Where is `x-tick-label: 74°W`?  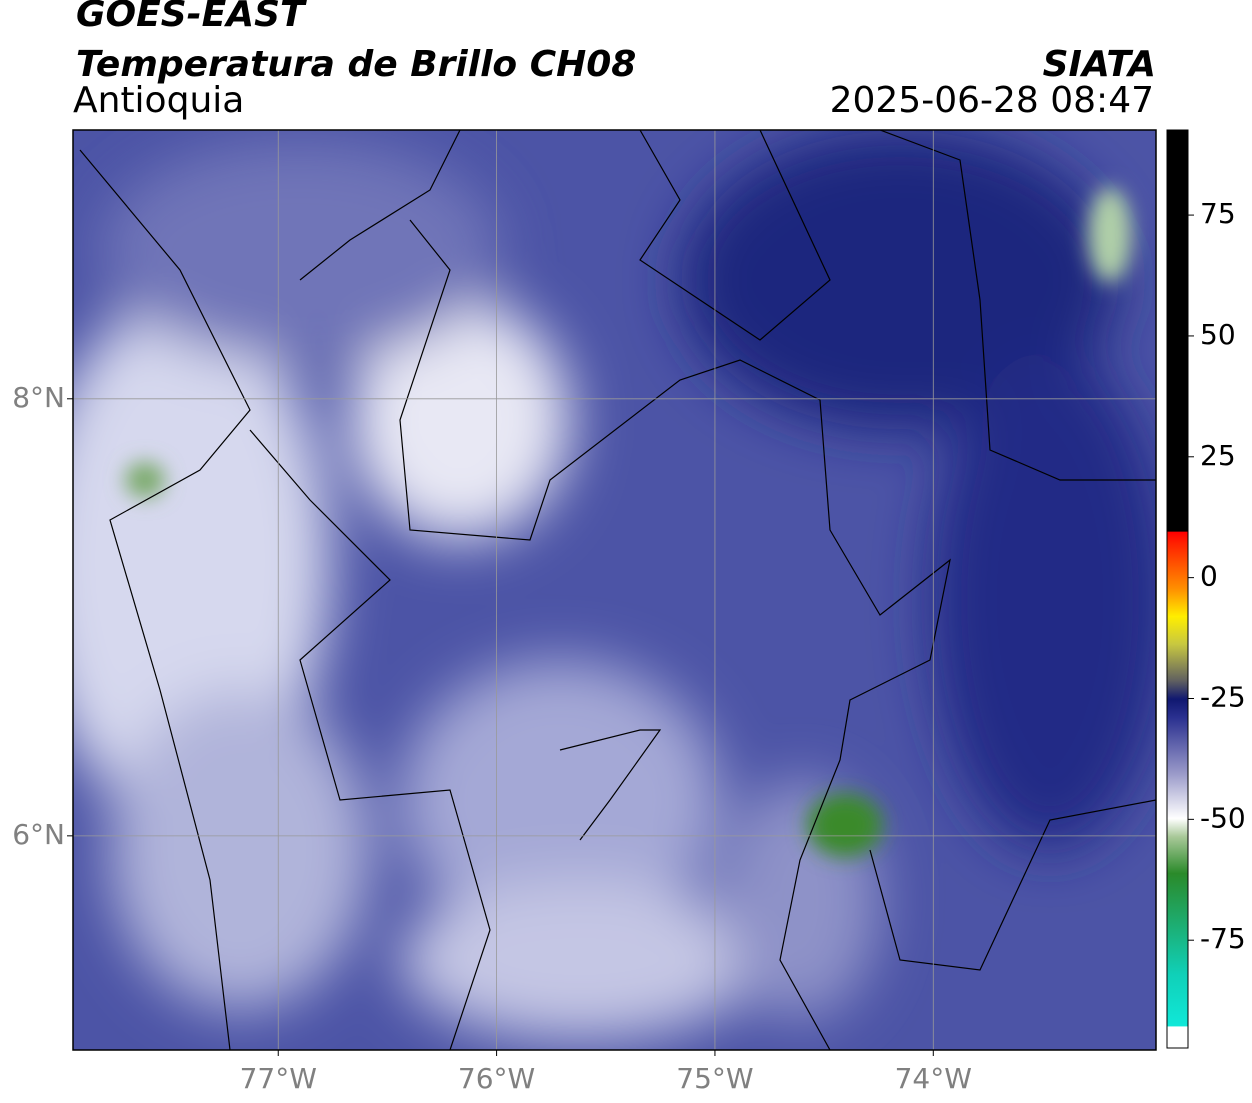 x-tick-label: 74°W is located at coordinates (933, 1078).